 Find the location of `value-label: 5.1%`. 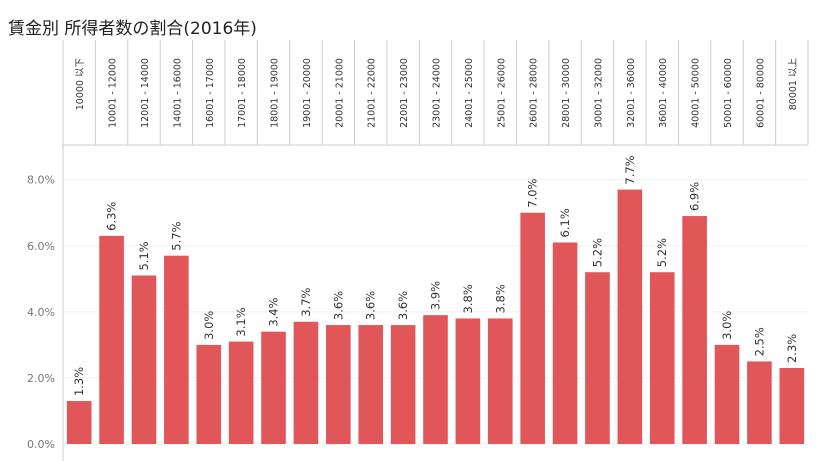

value-label: 5.1% is located at coordinates (144, 255).